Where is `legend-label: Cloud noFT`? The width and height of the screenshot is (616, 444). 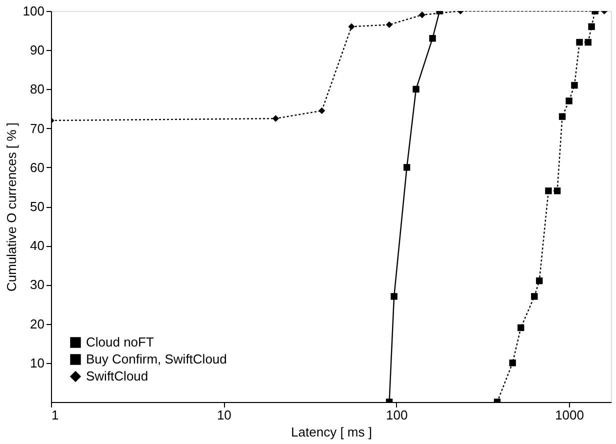
legend-label: Cloud noFT is located at coordinates (120, 342).